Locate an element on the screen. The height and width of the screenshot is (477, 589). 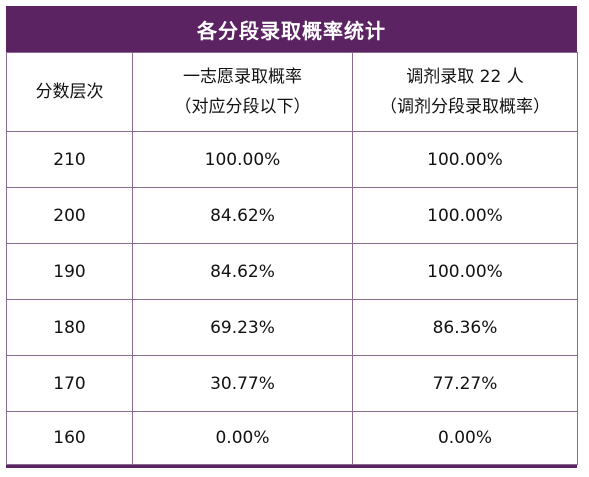
header-score-level: 分数层次 is located at coordinates (69, 92).